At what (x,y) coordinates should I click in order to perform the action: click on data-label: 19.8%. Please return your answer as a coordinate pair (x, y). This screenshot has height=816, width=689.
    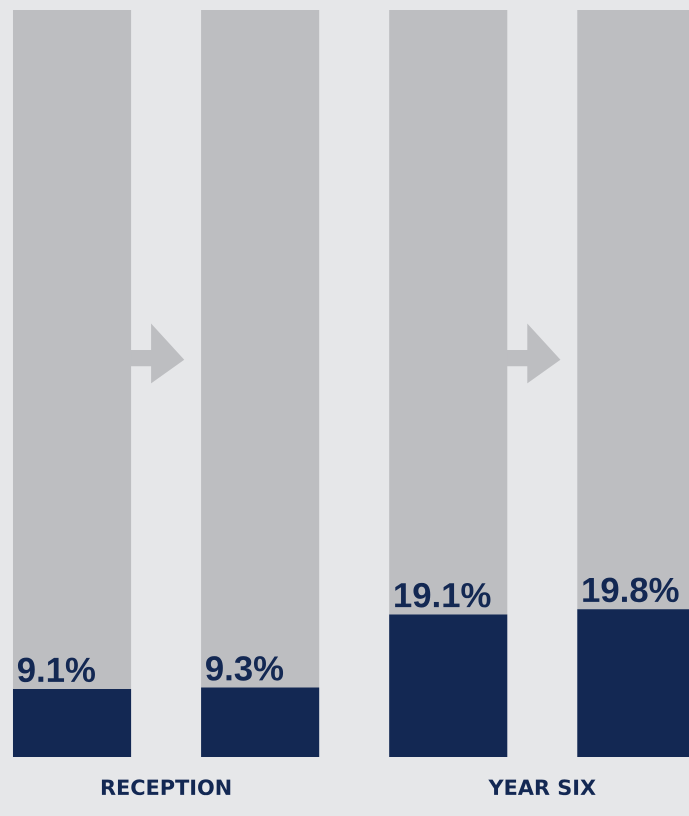
    Looking at the image, I should click on (631, 590).